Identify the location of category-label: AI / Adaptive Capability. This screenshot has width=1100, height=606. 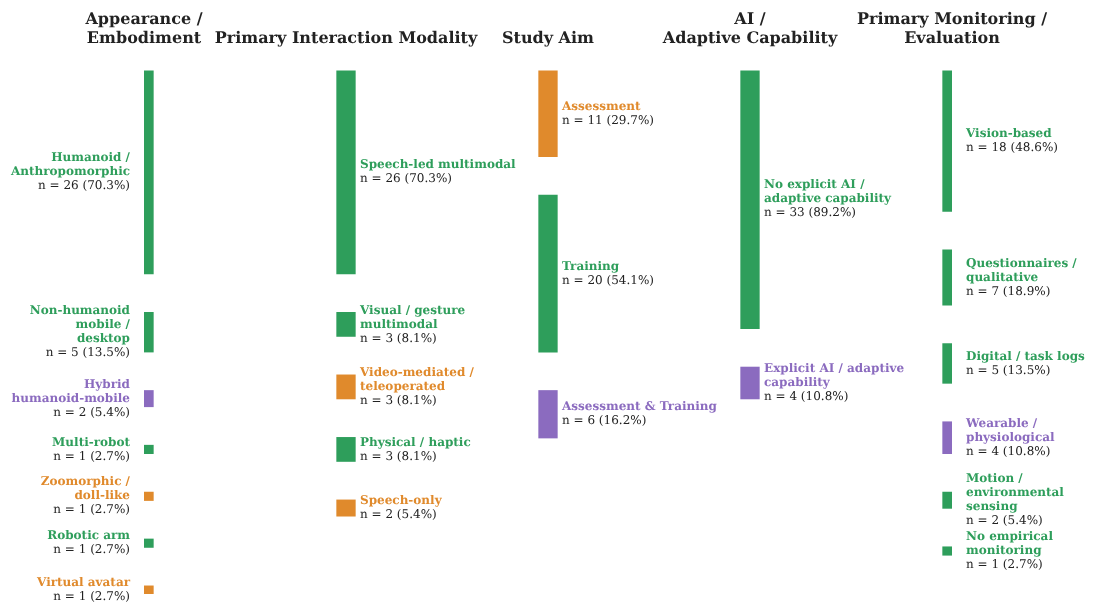
(749, 27).